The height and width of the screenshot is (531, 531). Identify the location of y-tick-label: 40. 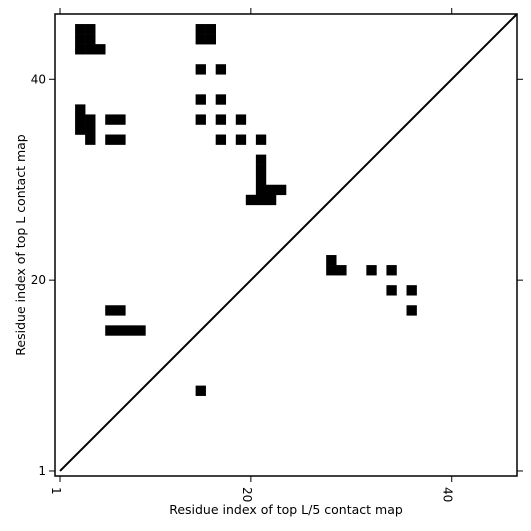
(38, 79).